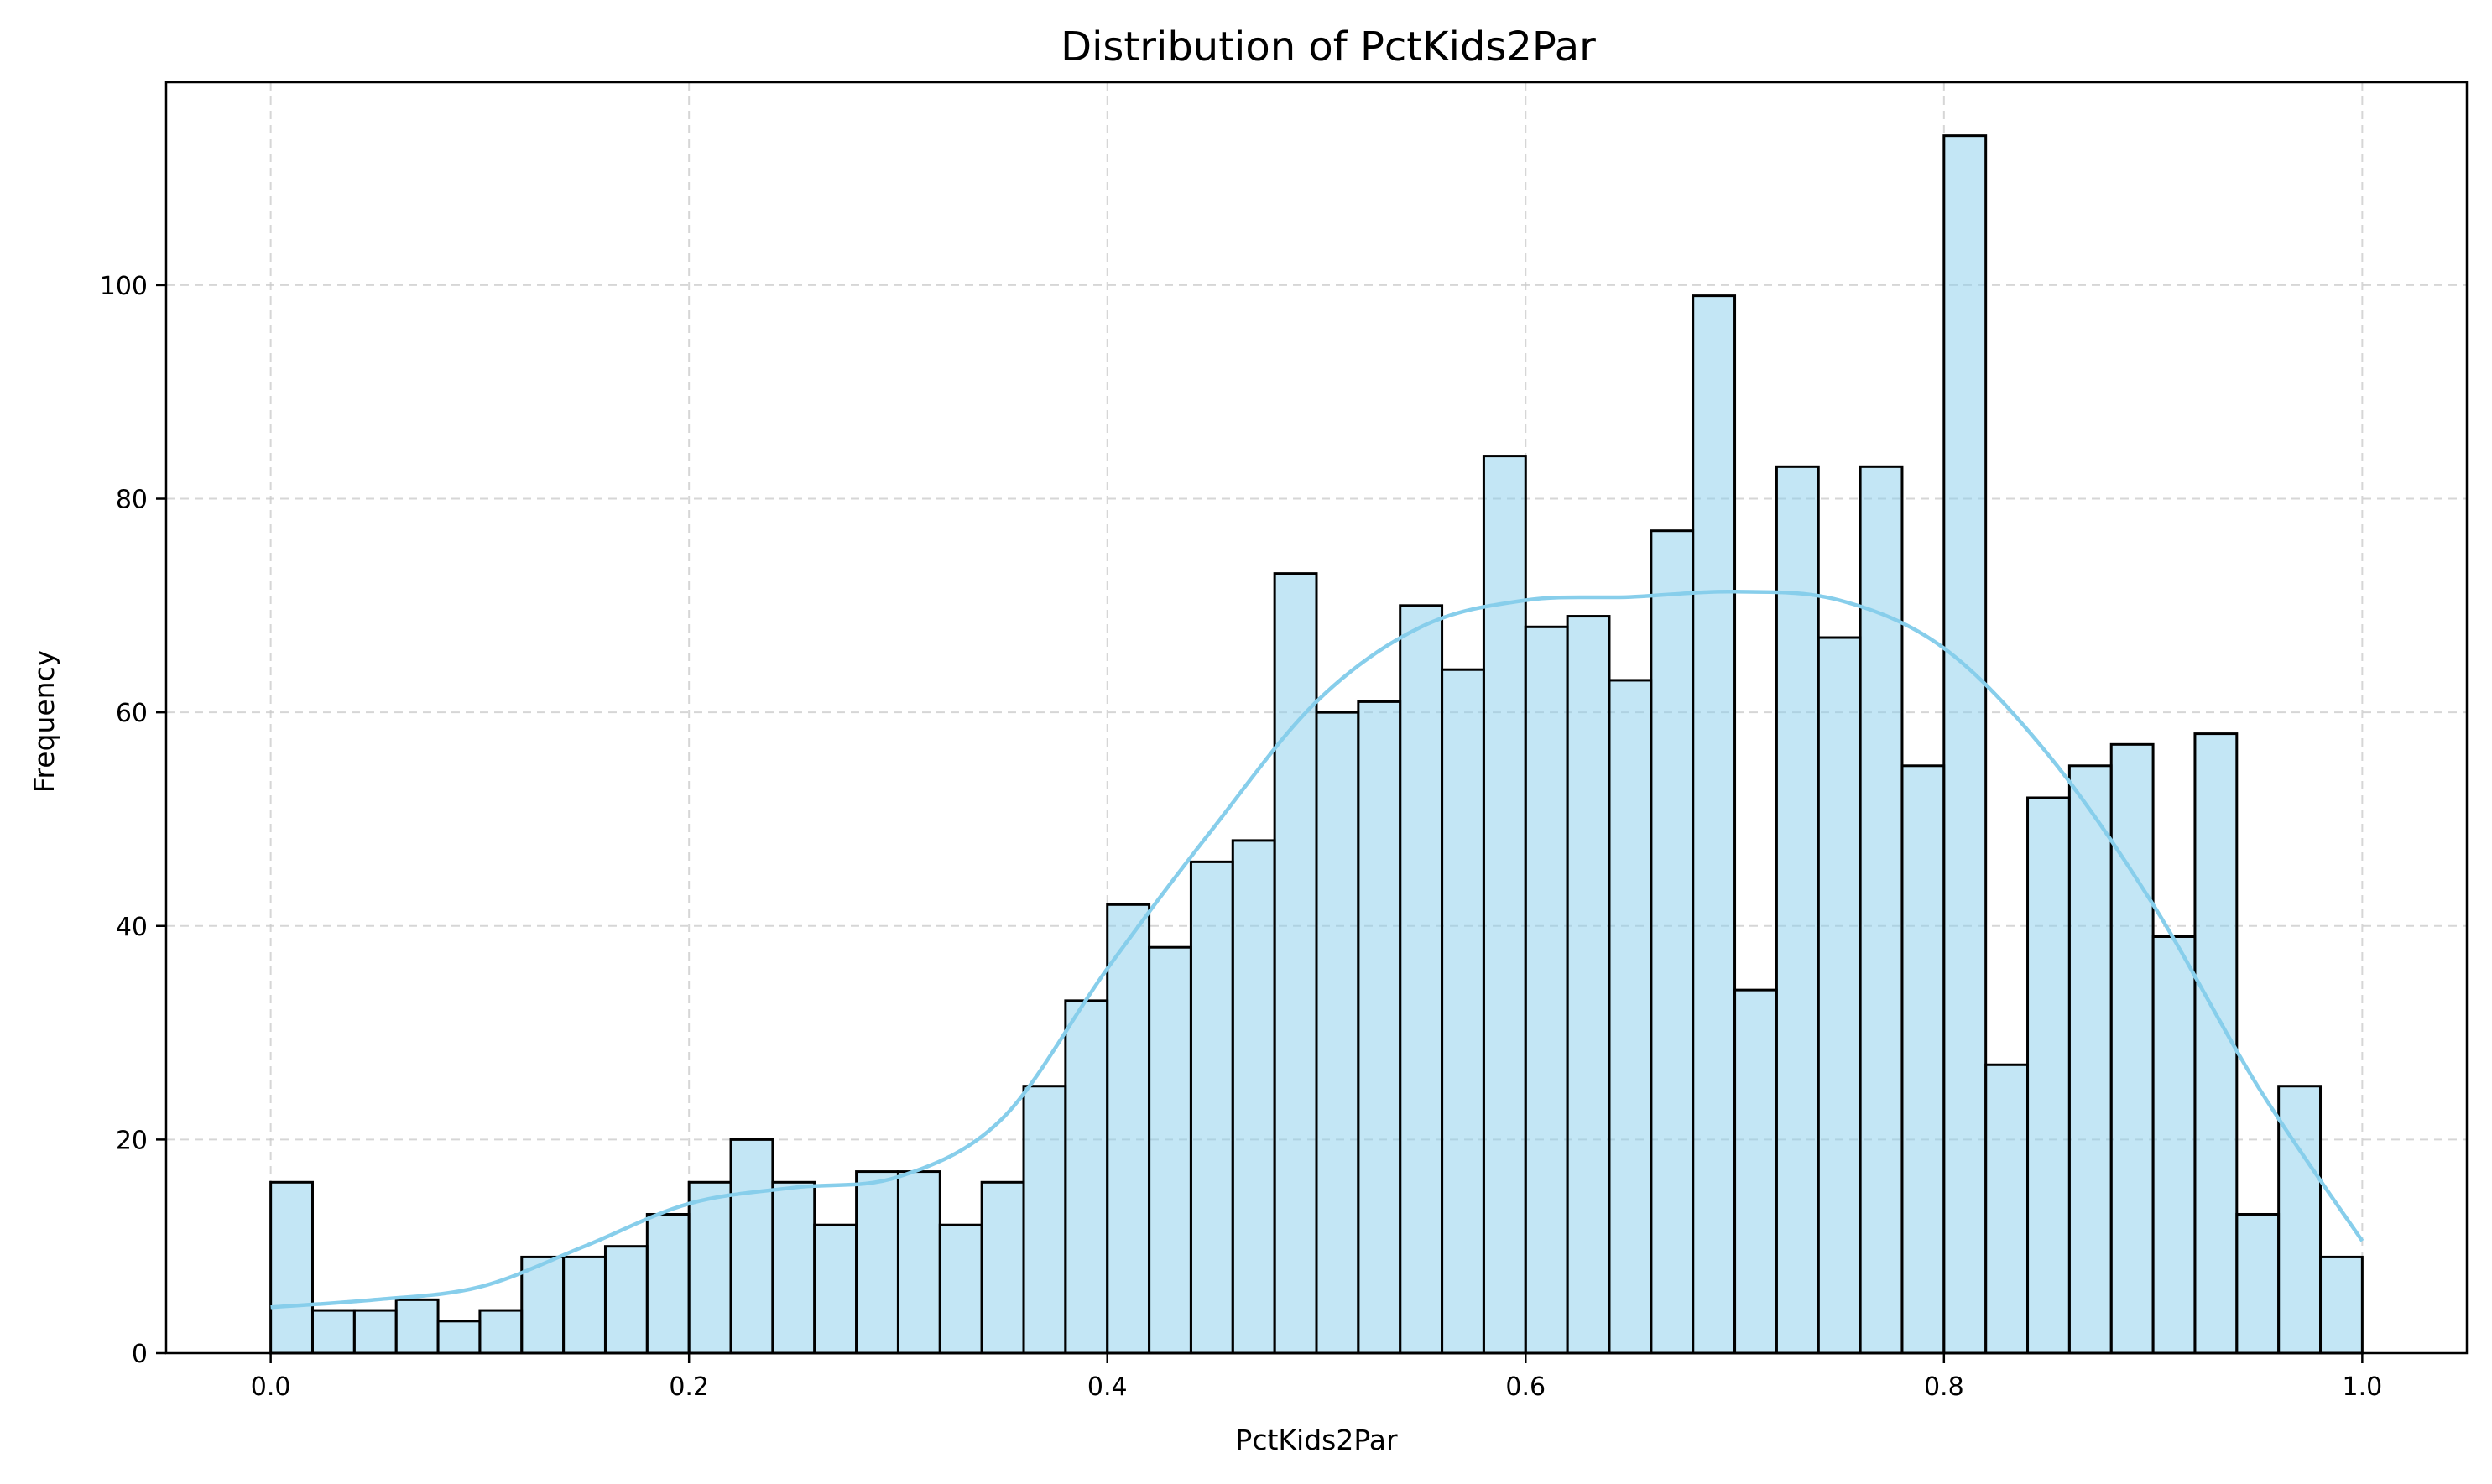  I want to click on x-tick-label: 0.2, so click(689, 1387).